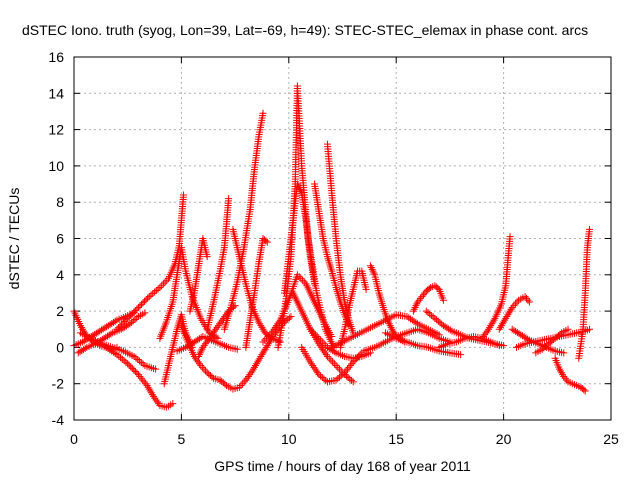 This screenshot has height=480, width=640. Describe the element at coordinates (56, 57) in the screenshot. I see `y-tick-label: 16` at that location.